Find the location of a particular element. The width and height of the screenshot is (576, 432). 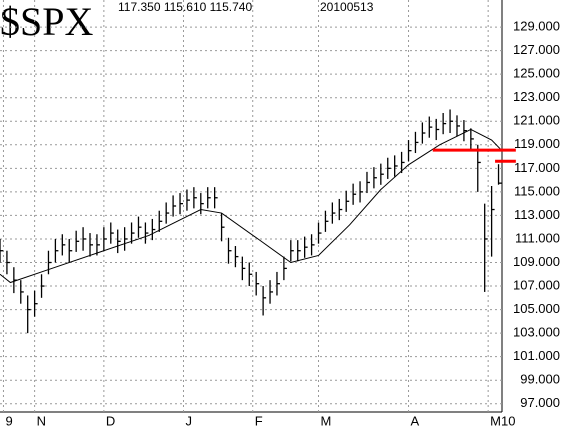

y-tick-label: 117.000 is located at coordinates (537, 167).